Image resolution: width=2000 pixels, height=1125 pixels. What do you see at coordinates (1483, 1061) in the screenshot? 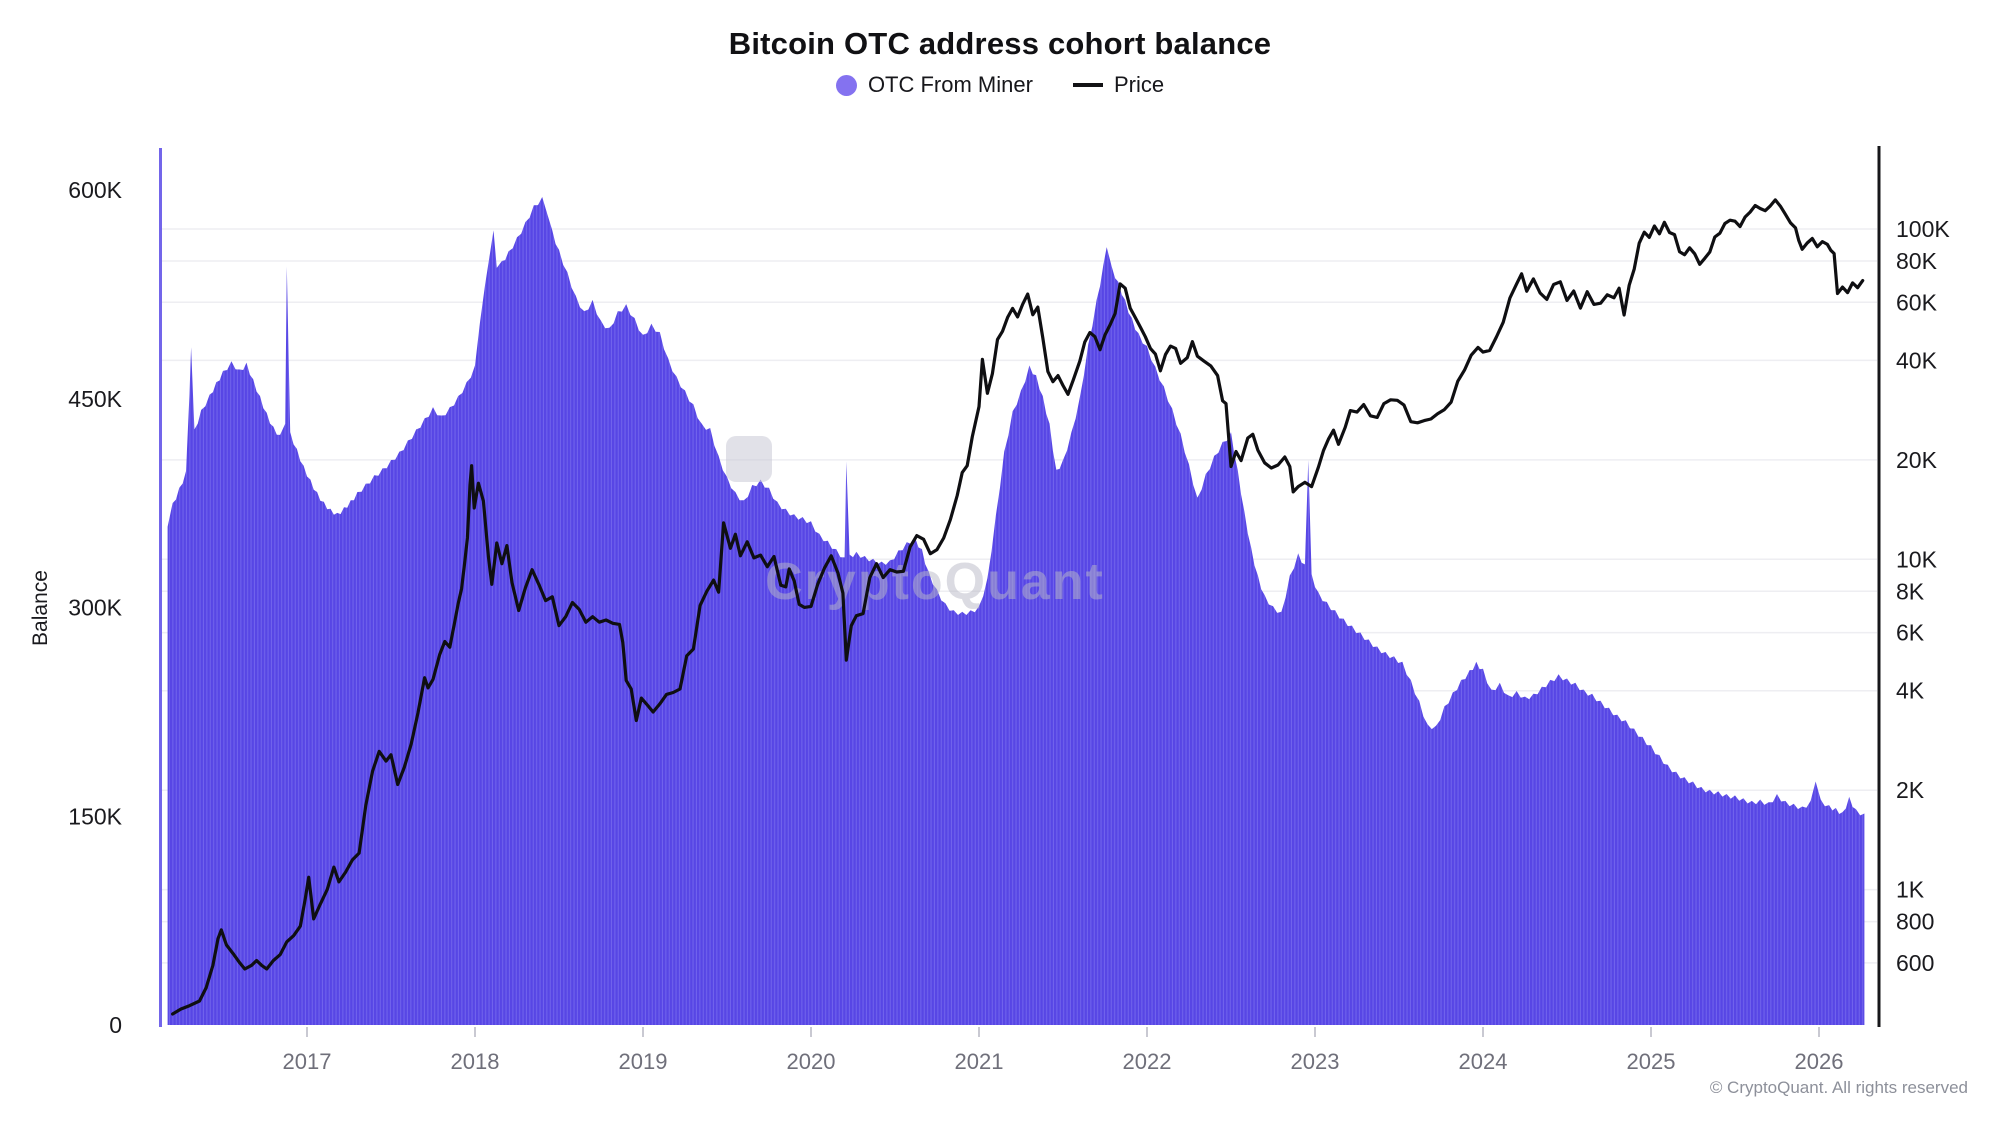
I see `x-tick-label: 2024` at bounding box center [1483, 1061].